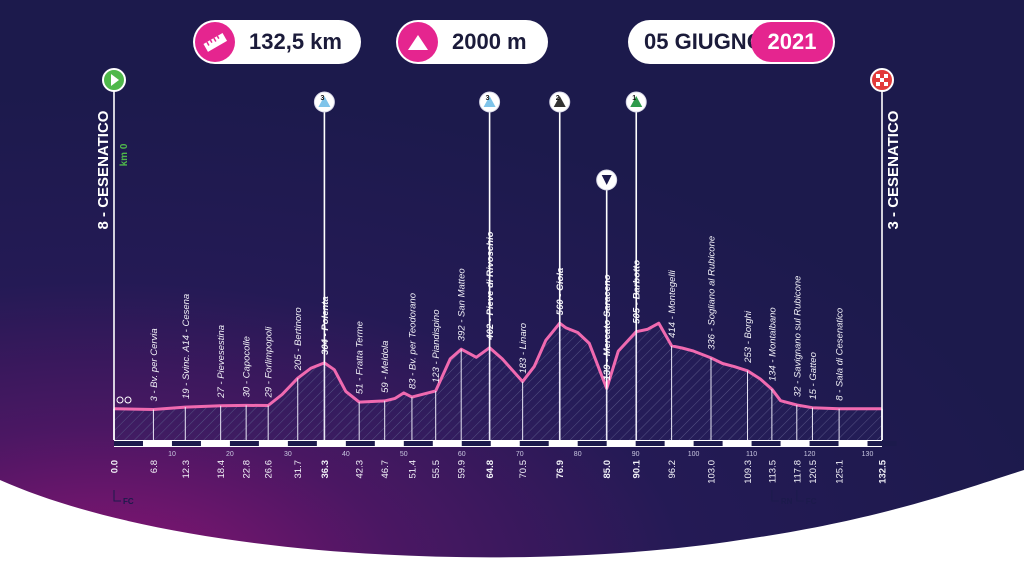 The height and width of the screenshot is (574, 1024). What do you see at coordinates (489, 41) in the screenshot?
I see `elevation-value: 2000 m` at bounding box center [489, 41].